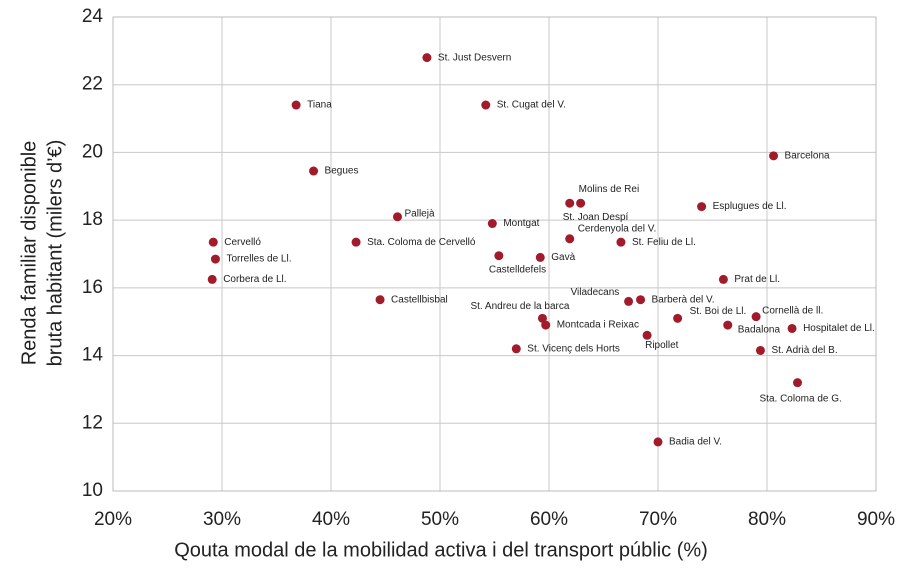 The height and width of the screenshot is (571, 900). I want to click on point-label: Sta. Coloma de Cervelló, so click(421, 242).